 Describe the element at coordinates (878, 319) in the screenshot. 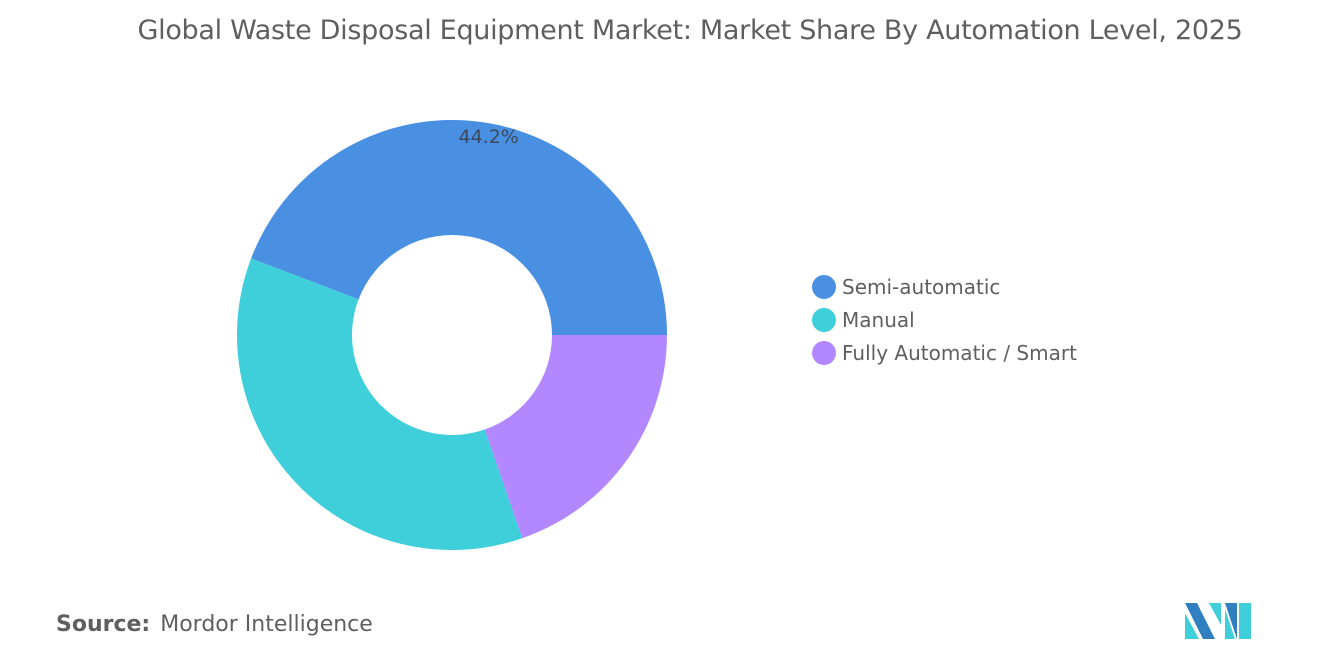

I see `legend-label: Manual` at that location.